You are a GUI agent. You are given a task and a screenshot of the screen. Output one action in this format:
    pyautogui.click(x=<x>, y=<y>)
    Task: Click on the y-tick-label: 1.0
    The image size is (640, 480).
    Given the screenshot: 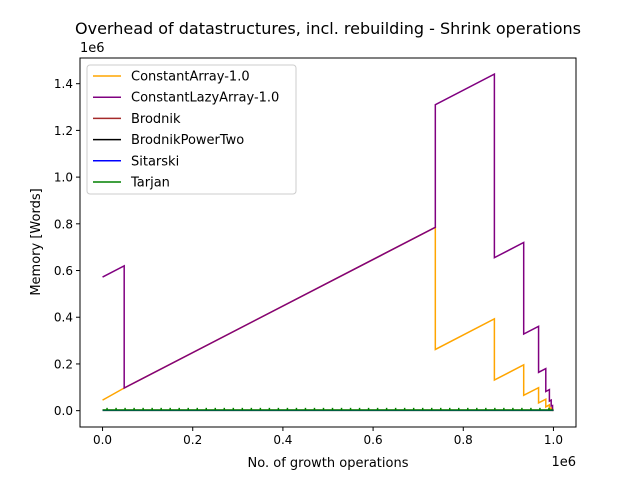 What is the action you would take?
    pyautogui.click(x=63, y=178)
    